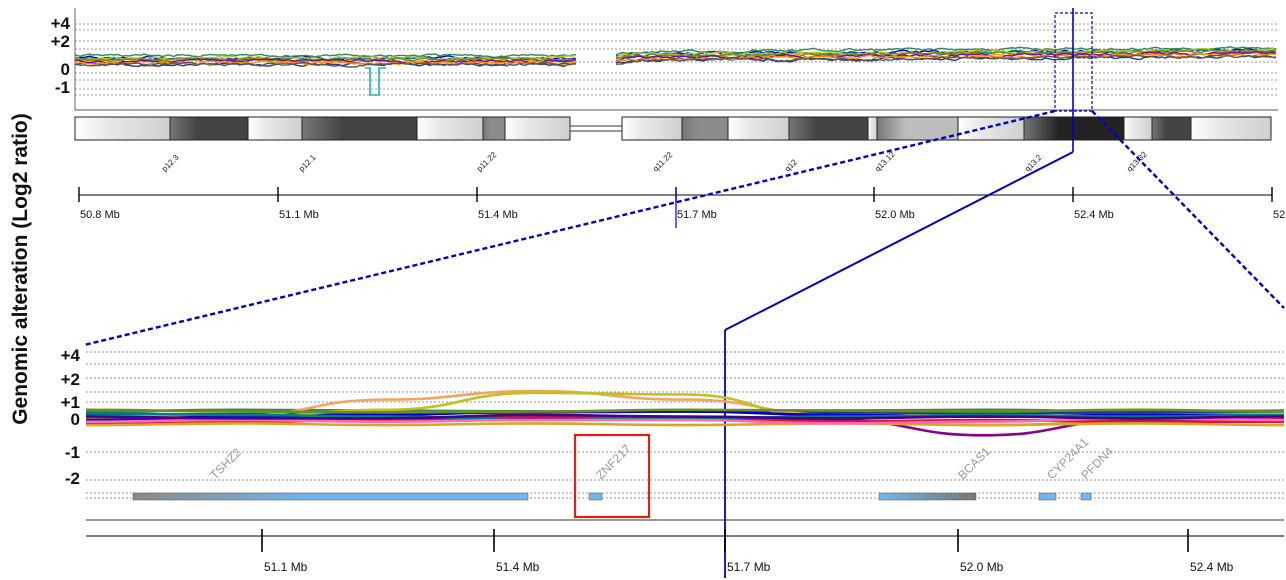 The width and height of the screenshot is (1286, 580). What do you see at coordinates (595, 496) in the screenshot?
I see `gene-ZNF217` at bounding box center [595, 496].